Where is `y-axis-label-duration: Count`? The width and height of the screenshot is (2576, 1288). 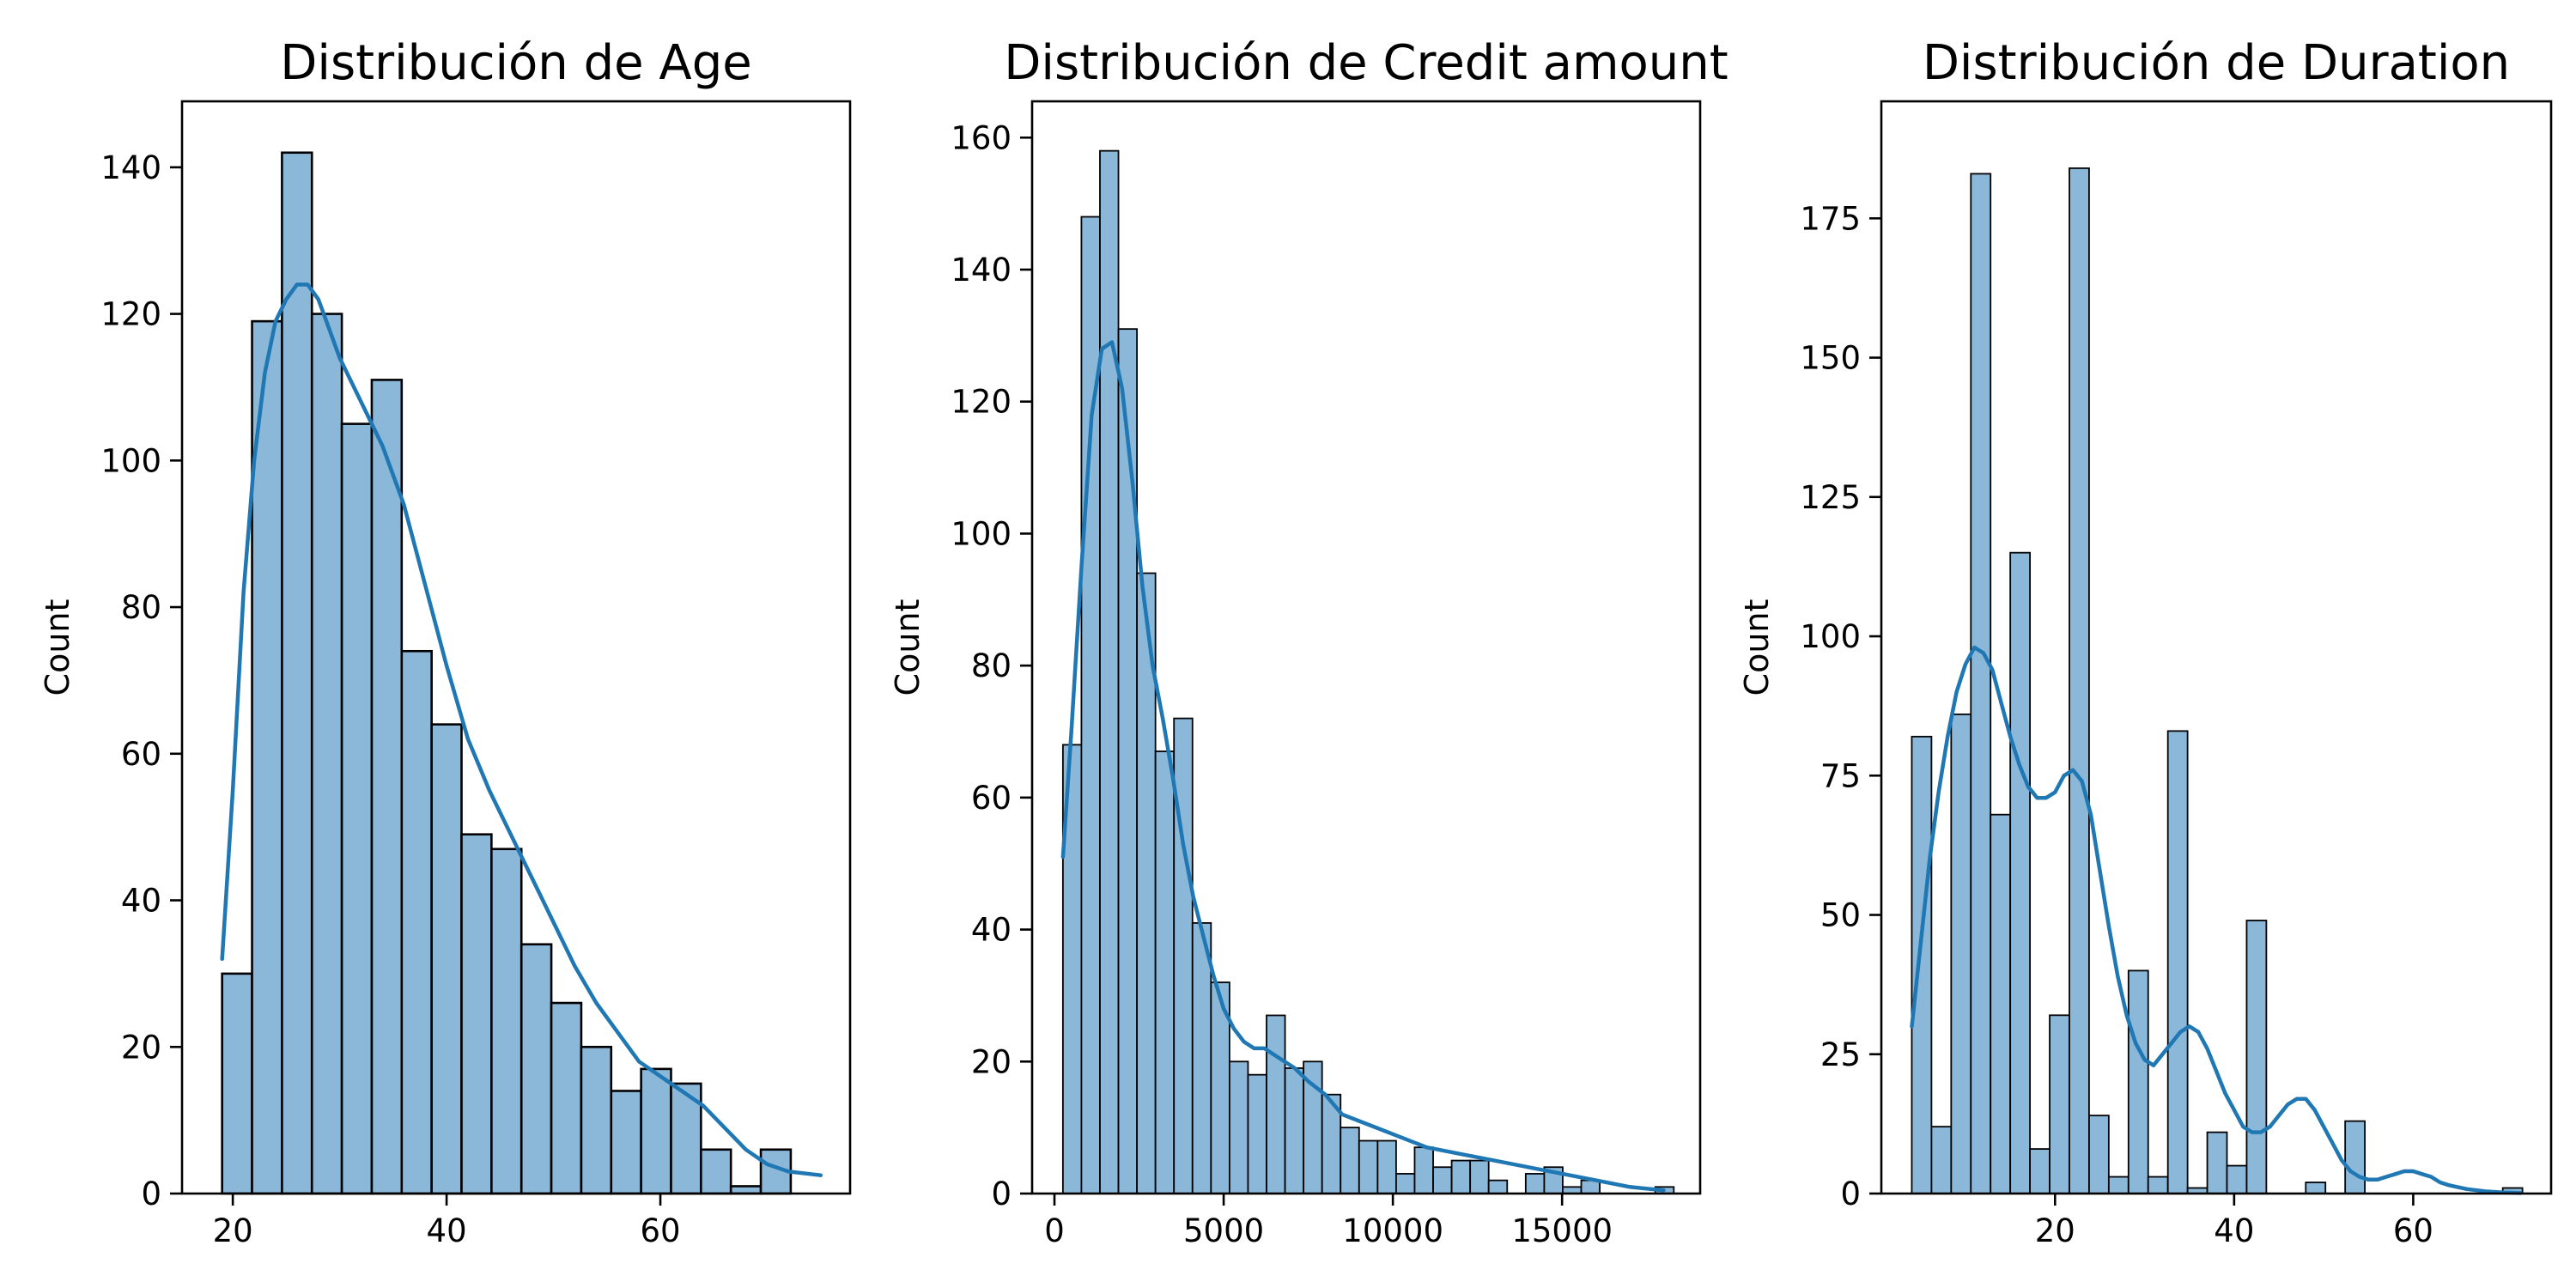
y-axis-label-duration: Count is located at coordinates (1757, 647).